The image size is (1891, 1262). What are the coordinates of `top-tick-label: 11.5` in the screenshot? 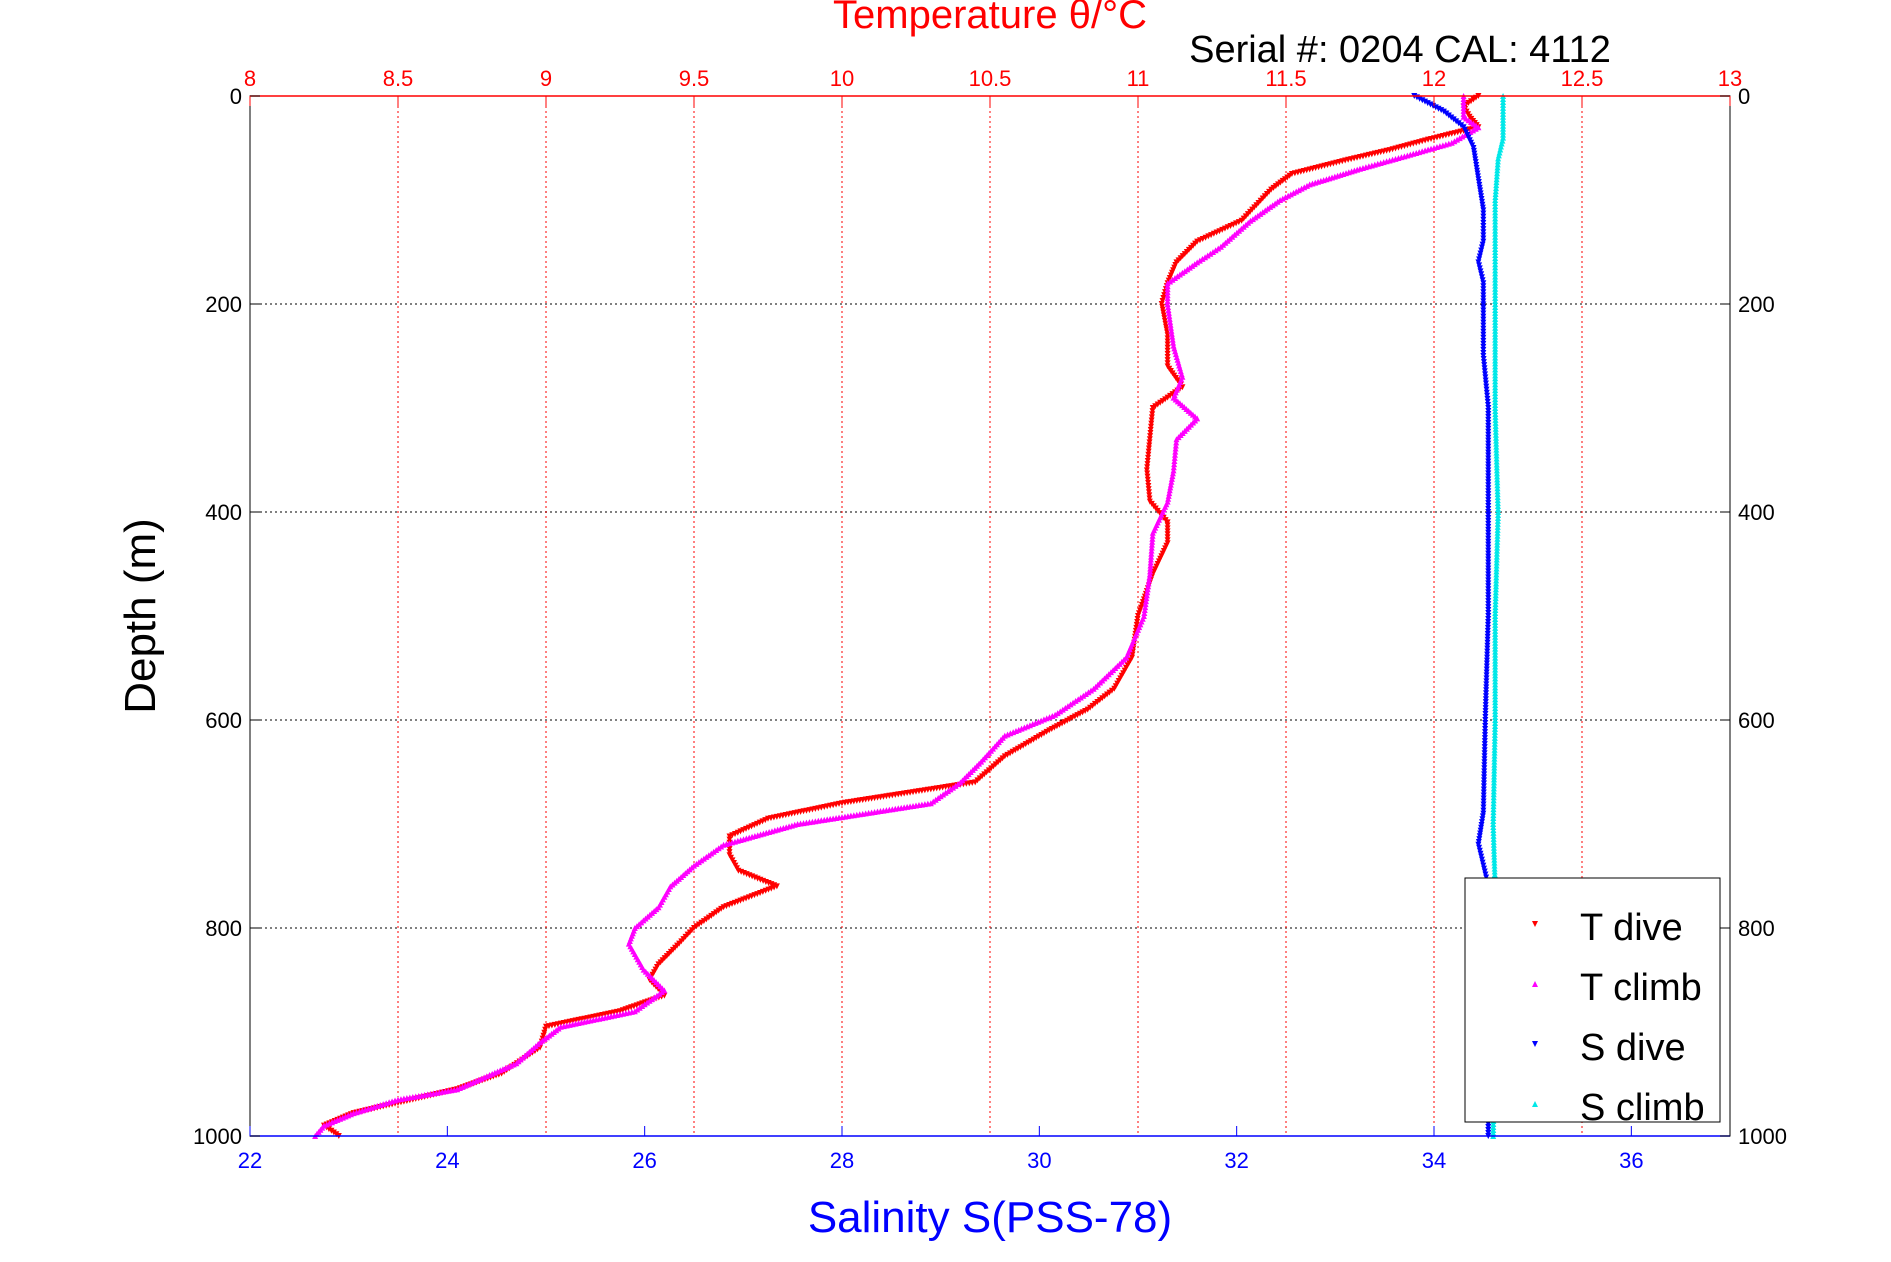 It's located at (1285, 78).